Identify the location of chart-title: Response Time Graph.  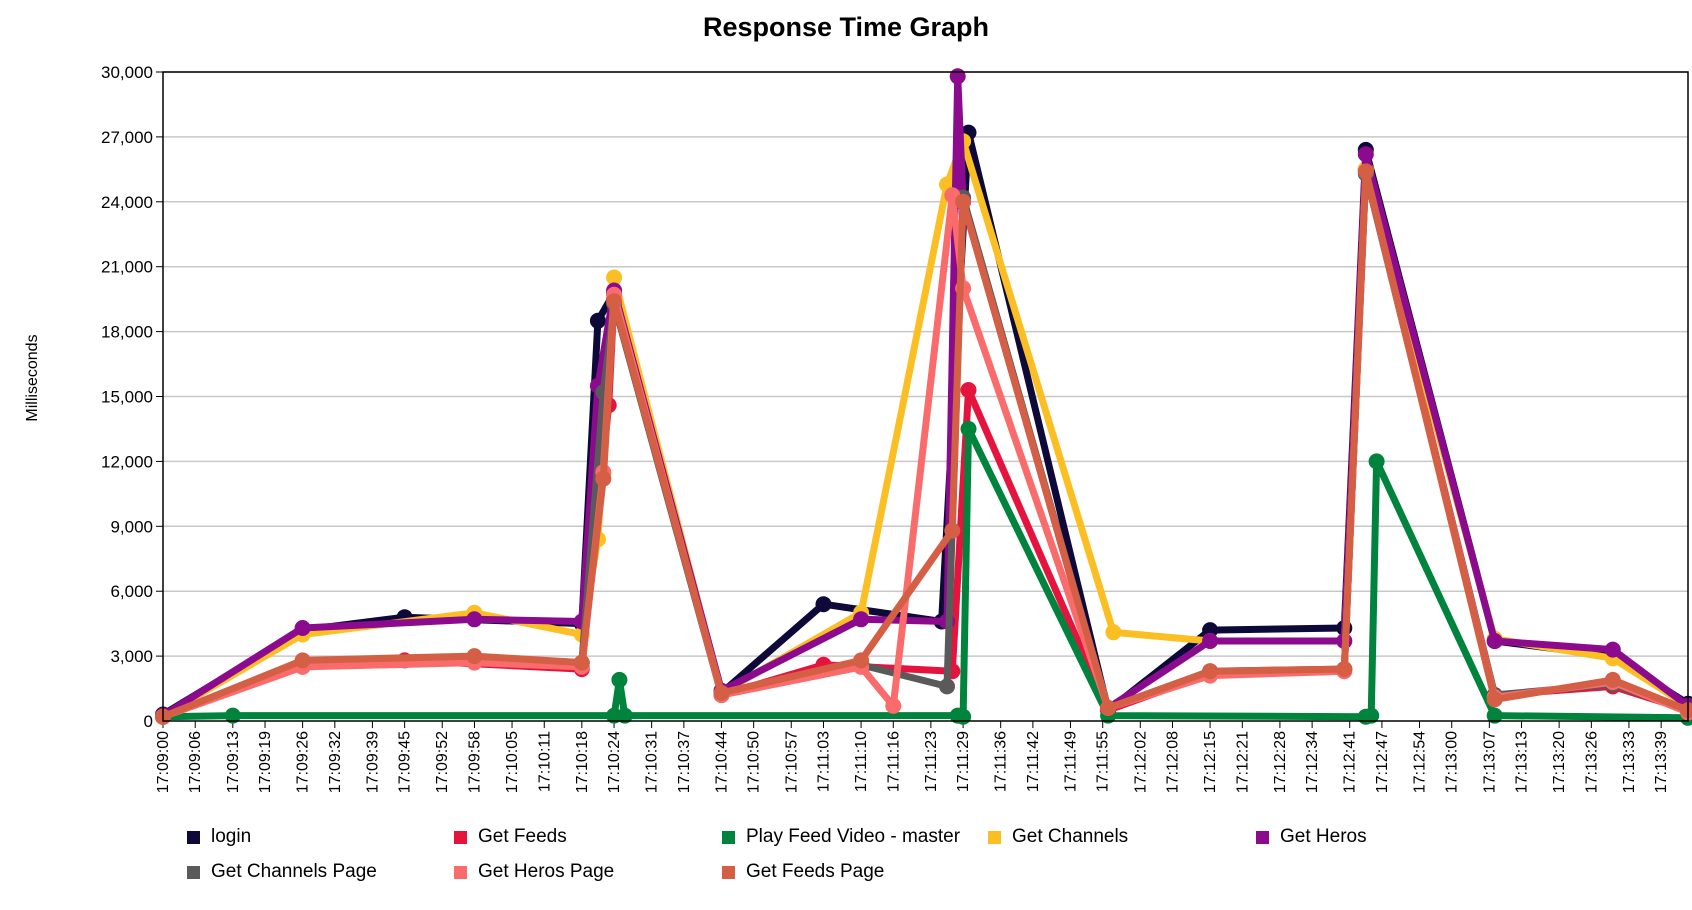
(846, 27).